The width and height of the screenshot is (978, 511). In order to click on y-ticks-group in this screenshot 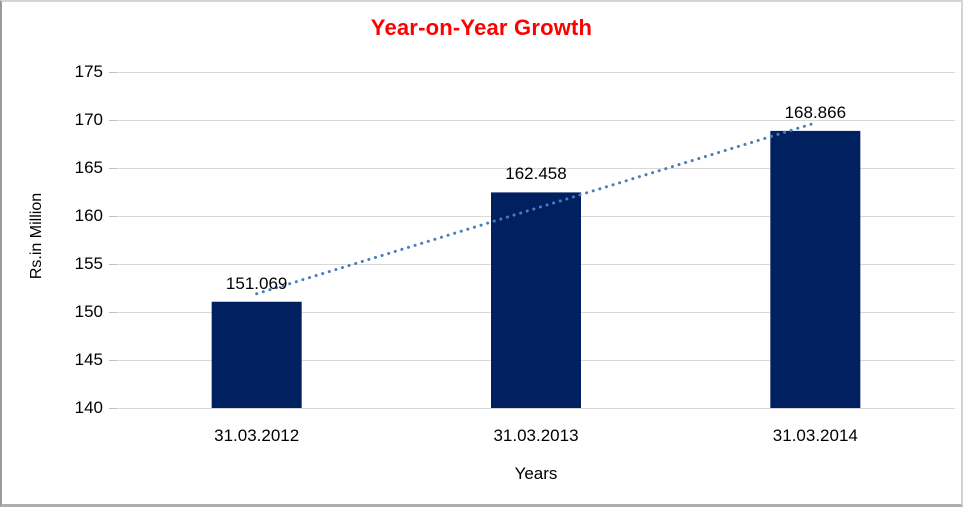, I will do `click(113, 240)`.